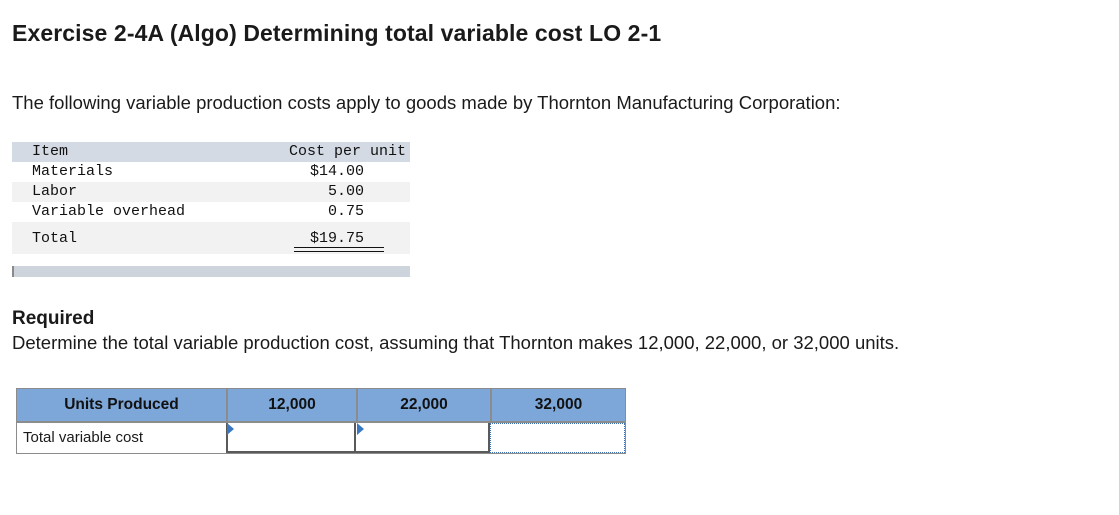 The image size is (1119, 515). Describe the element at coordinates (336, 238) in the screenshot. I see `total-value: $19.75` at that location.